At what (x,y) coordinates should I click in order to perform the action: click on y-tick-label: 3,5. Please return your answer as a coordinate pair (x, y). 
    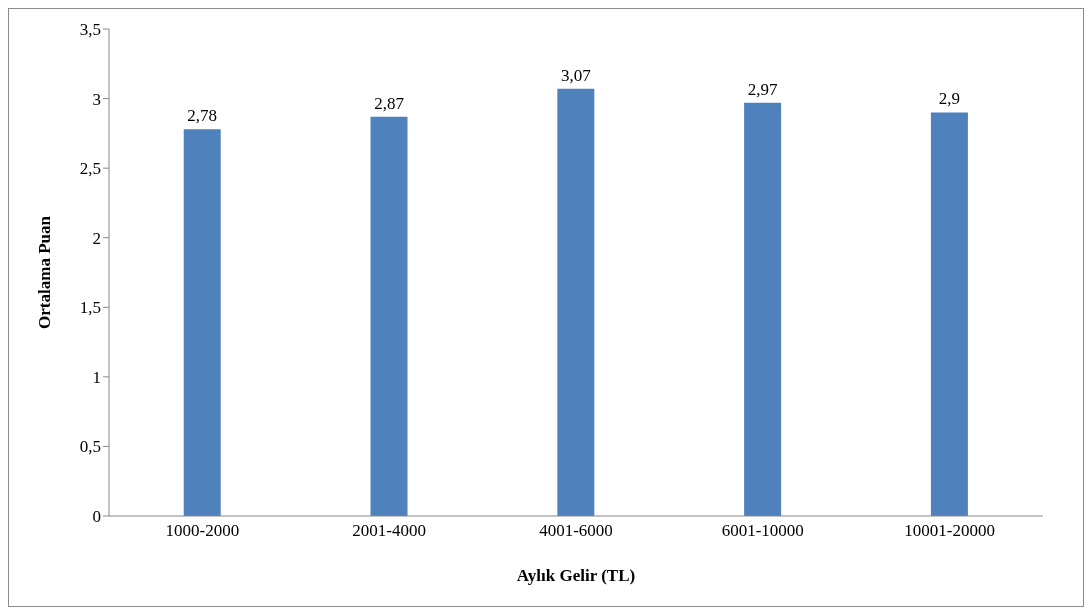
    Looking at the image, I should click on (90, 30).